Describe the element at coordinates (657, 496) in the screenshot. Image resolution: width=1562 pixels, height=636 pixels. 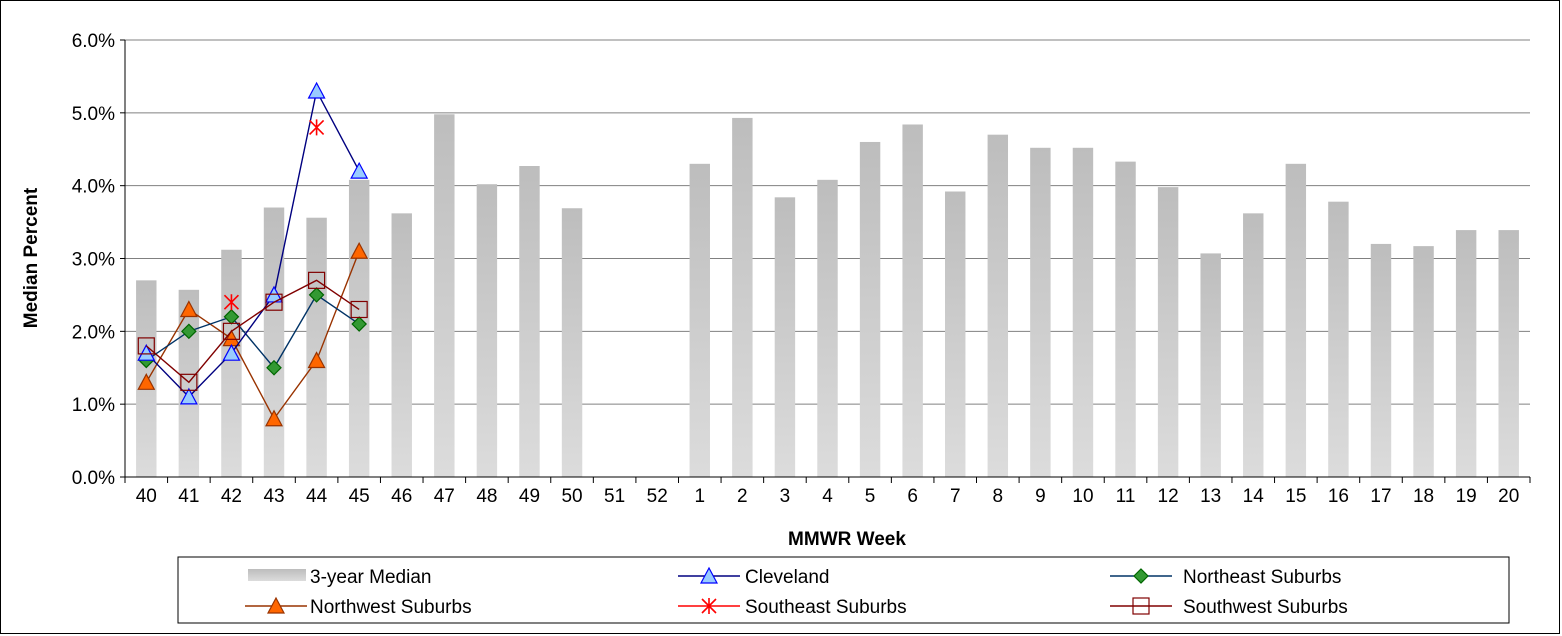
I see `x-tick-label: 52` at that location.